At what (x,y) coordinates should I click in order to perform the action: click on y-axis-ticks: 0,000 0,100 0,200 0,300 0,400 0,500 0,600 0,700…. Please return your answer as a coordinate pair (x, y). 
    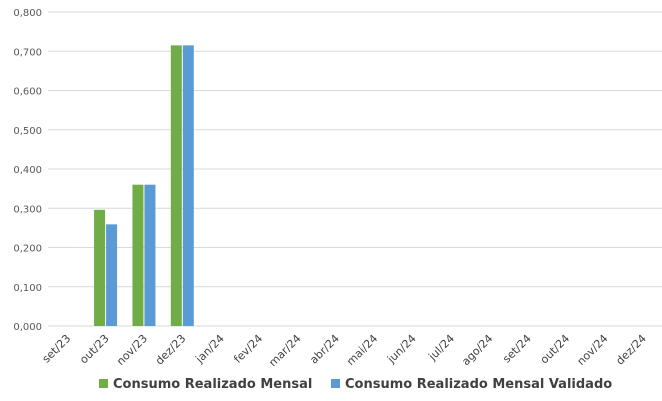
    Looking at the image, I should click on (27, 170).